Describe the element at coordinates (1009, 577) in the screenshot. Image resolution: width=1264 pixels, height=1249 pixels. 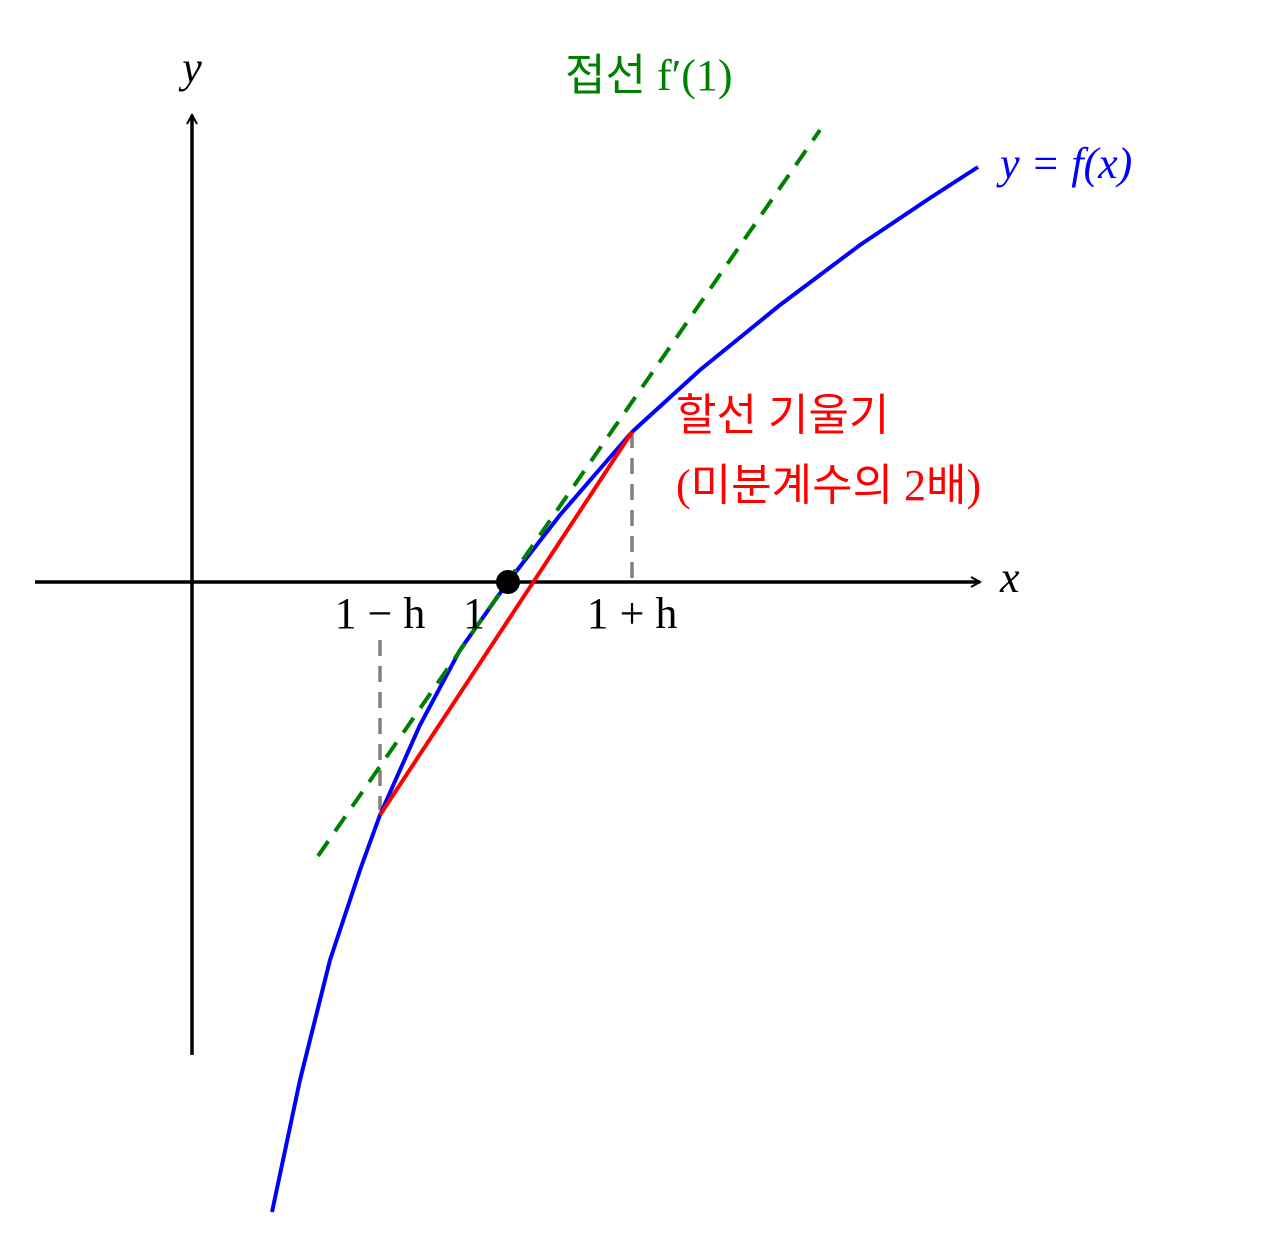
I see `x-axis-label: x` at that location.